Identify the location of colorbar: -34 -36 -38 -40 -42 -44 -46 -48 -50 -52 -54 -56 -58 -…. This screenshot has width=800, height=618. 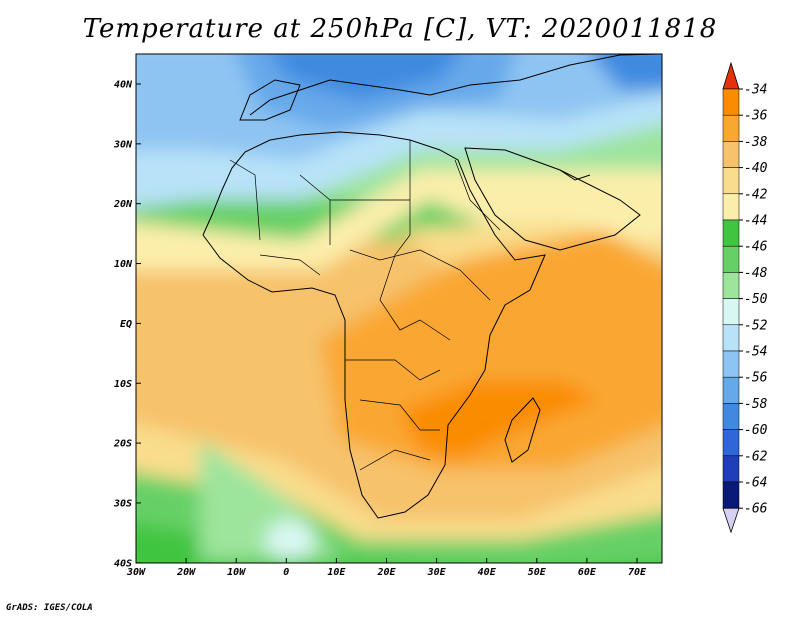
(745, 297).